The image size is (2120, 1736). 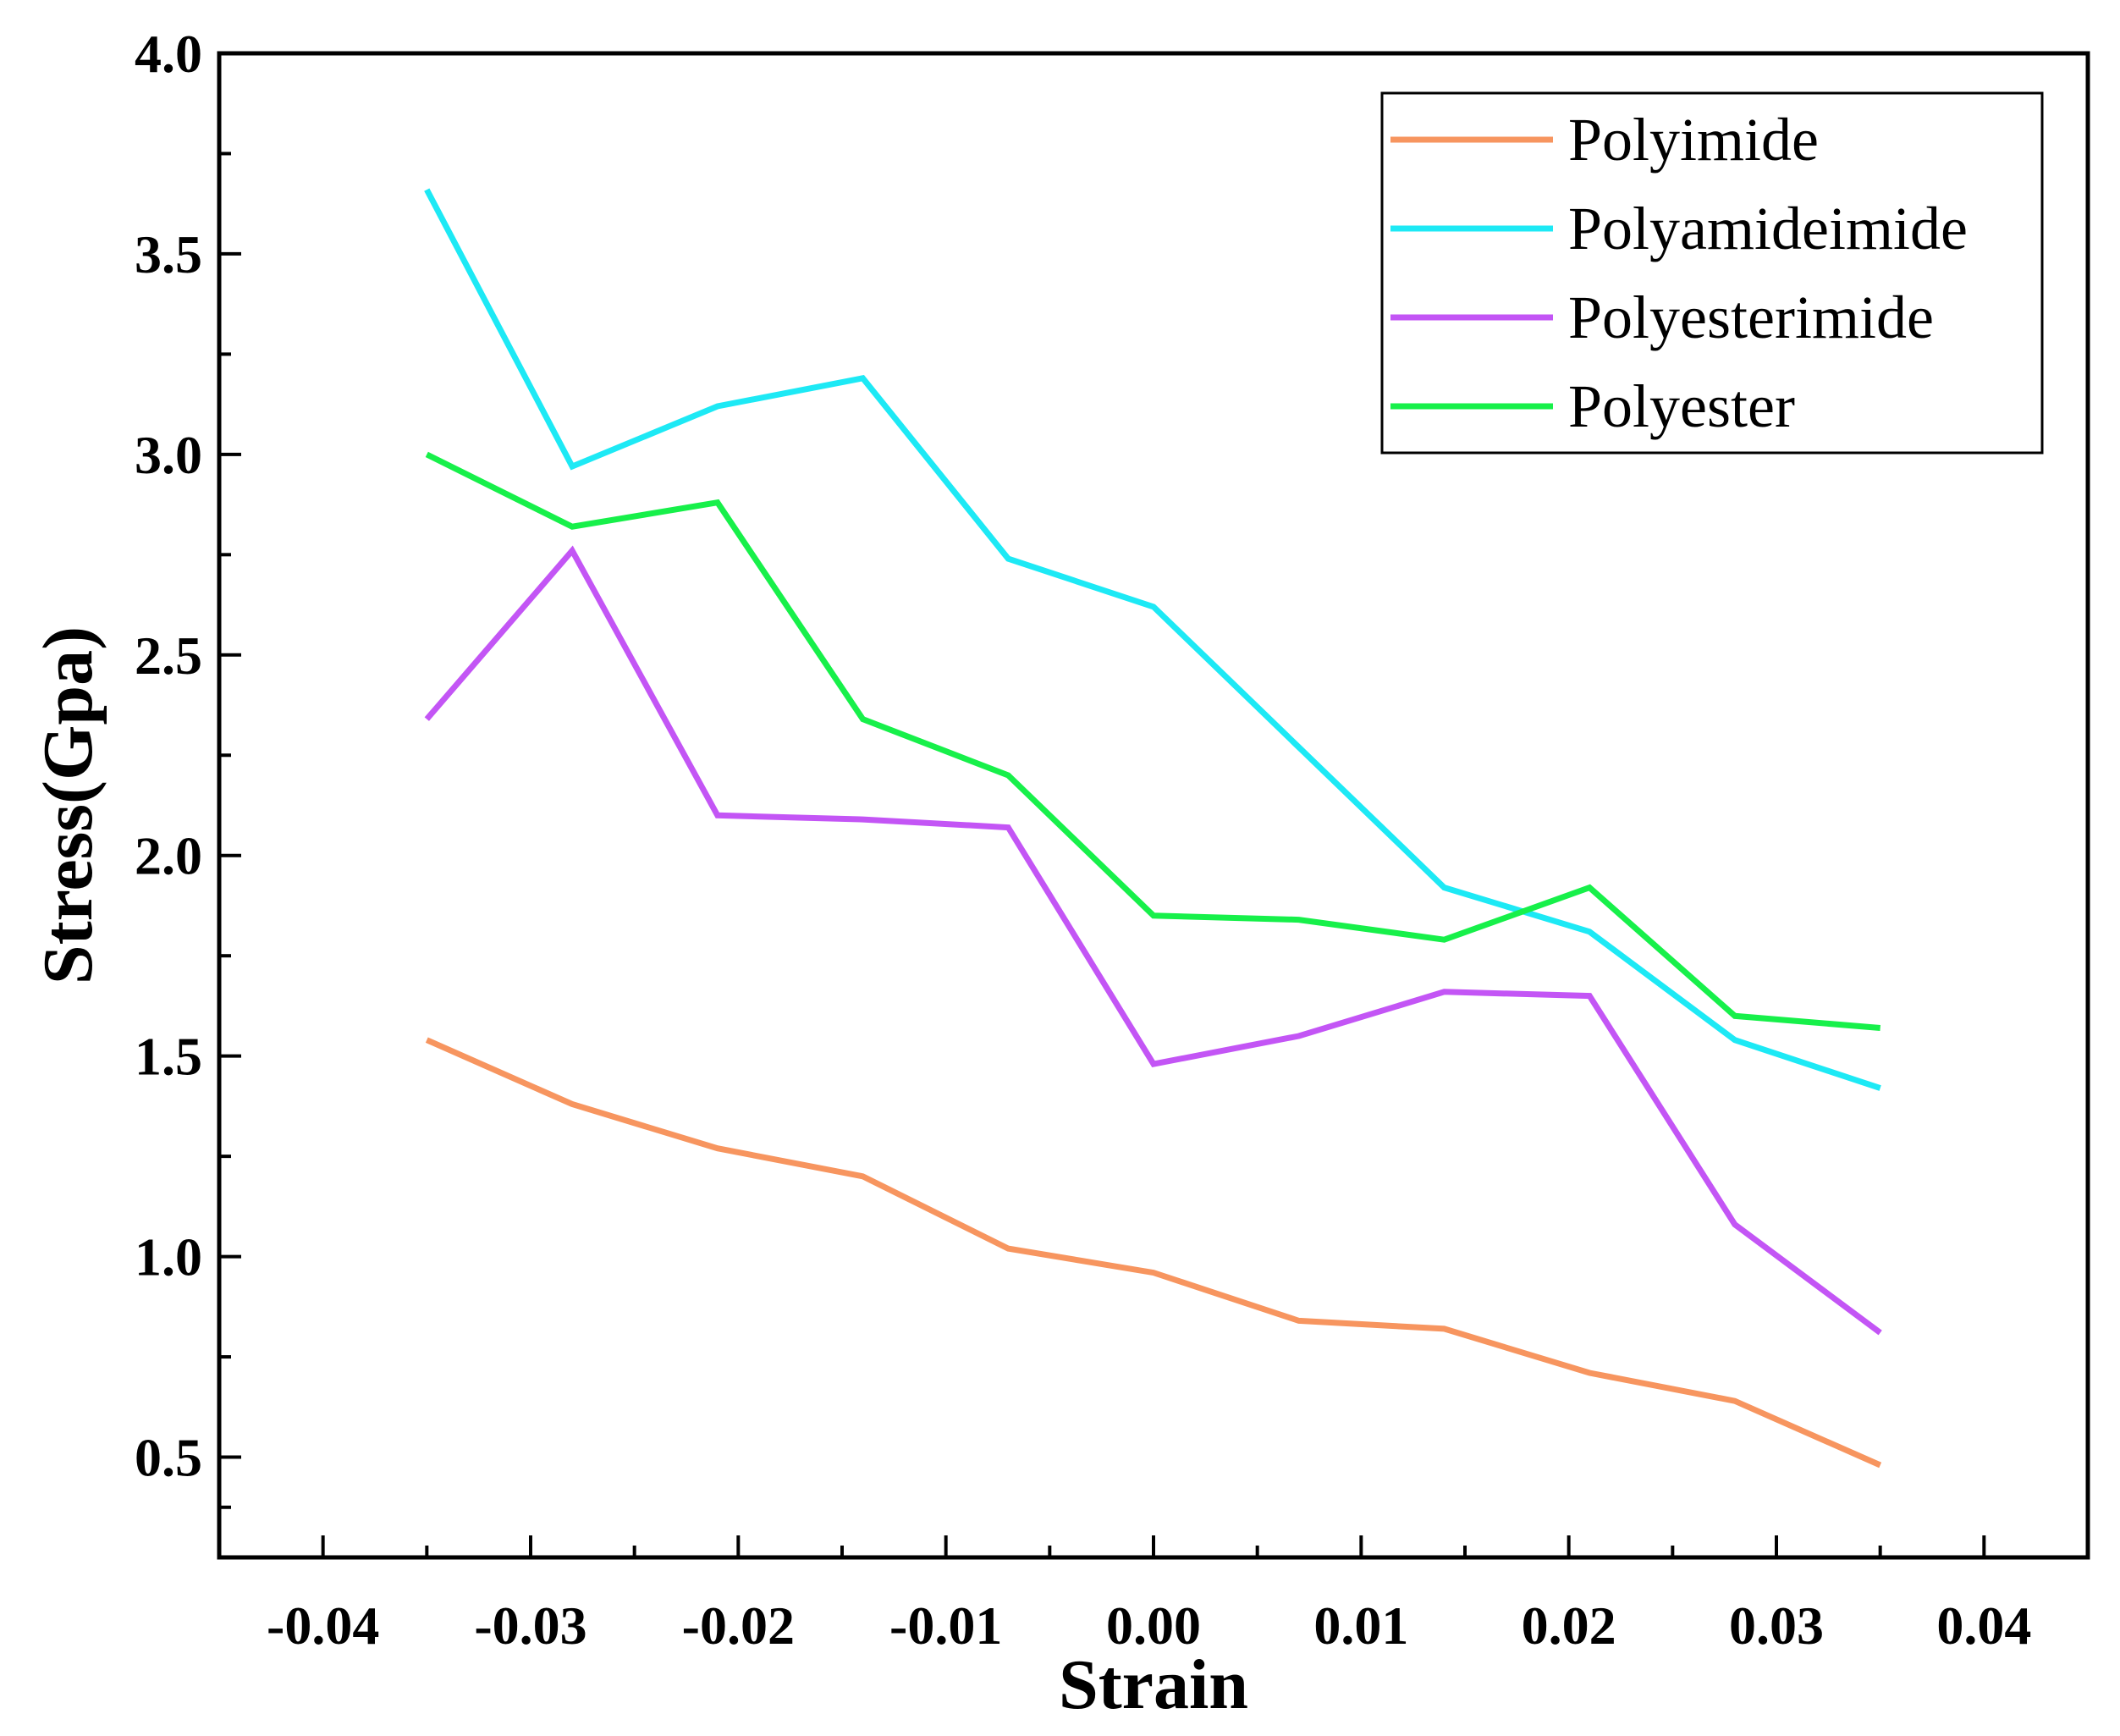 What do you see at coordinates (168, 455) in the screenshot?
I see `y-tick-label: 3.0` at bounding box center [168, 455].